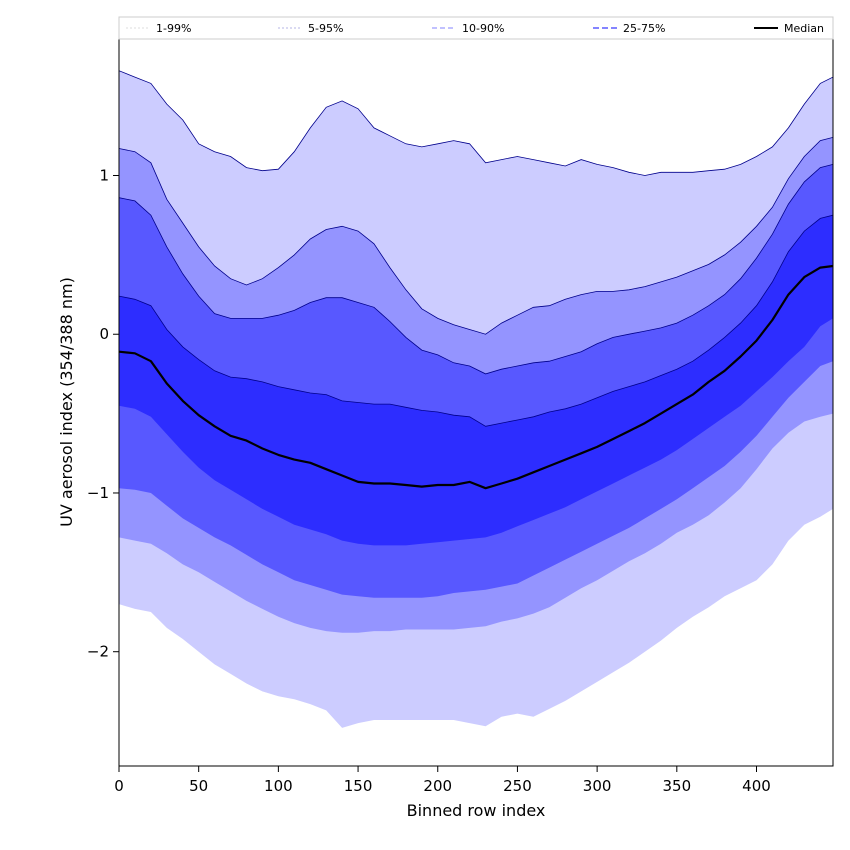  What do you see at coordinates (98, 493) in the screenshot?
I see `y-tick-label: −1` at bounding box center [98, 493].